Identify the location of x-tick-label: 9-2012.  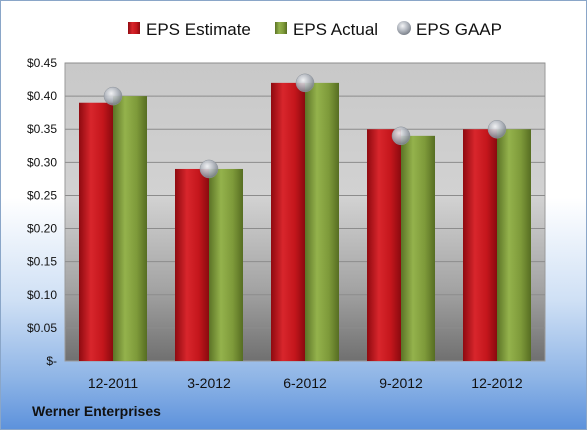
(401, 383).